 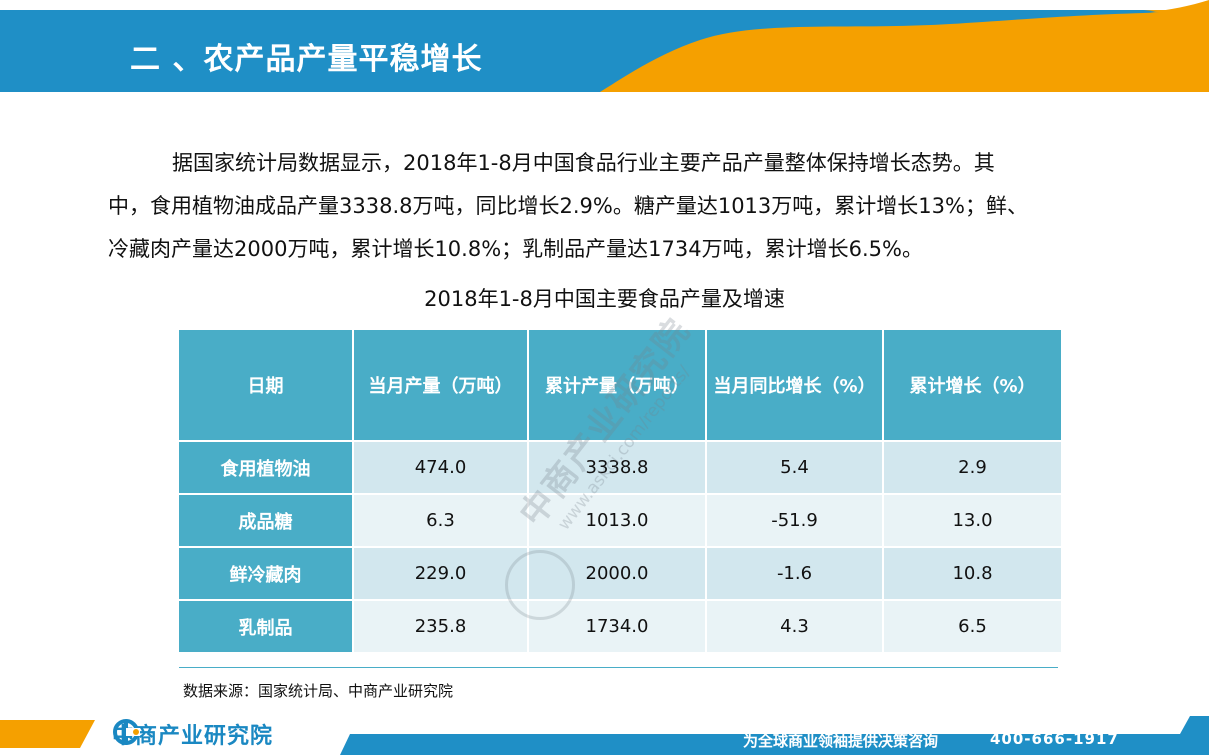 What do you see at coordinates (972, 386) in the screenshot?
I see `column-header: 累计增长（%）` at bounding box center [972, 386].